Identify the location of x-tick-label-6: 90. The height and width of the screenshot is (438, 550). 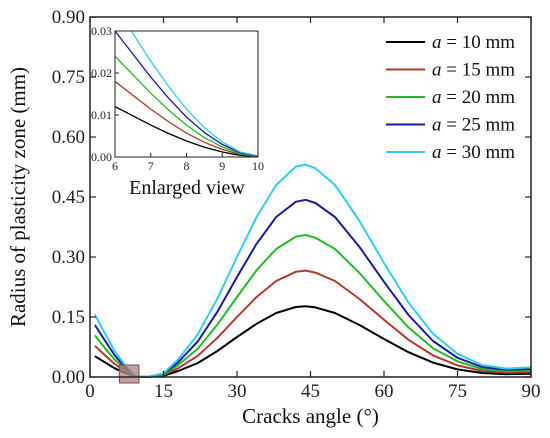
(531, 391).